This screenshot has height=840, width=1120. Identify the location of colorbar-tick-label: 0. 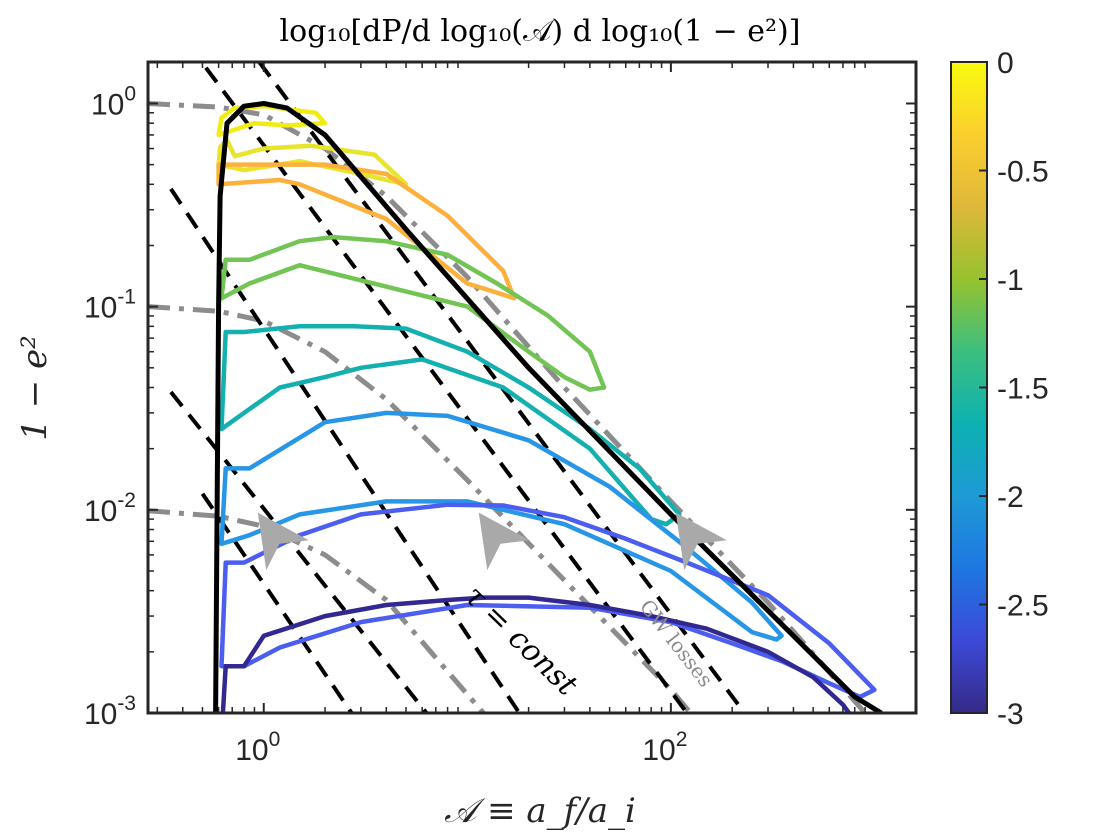
(1005, 63).